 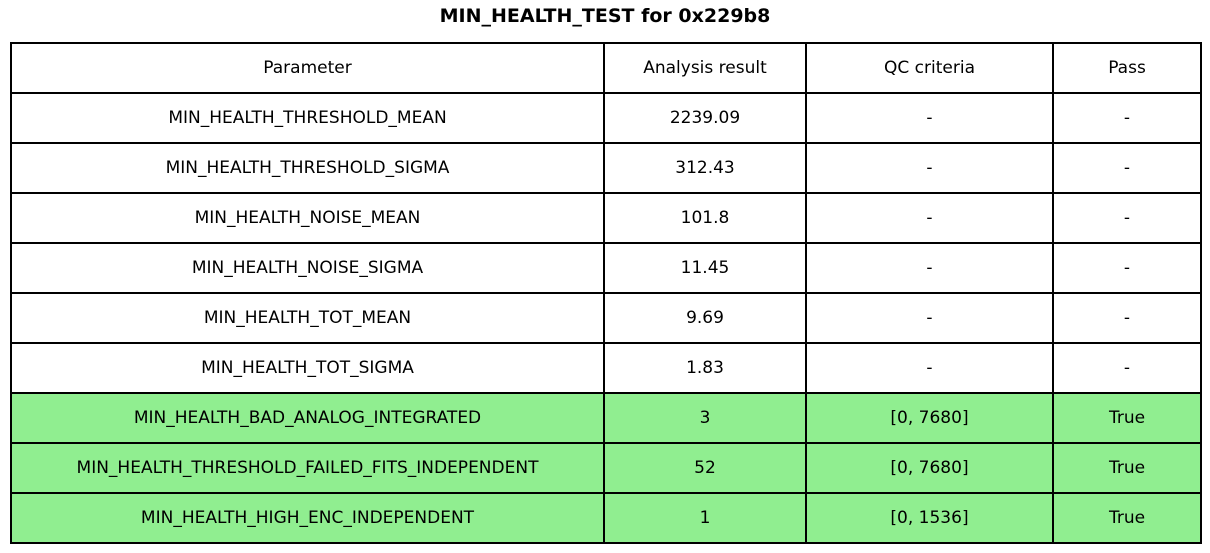 What do you see at coordinates (1127, 68) in the screenshot?
I see `column-header-pass: Pass` at bounding box center [1127, 68].